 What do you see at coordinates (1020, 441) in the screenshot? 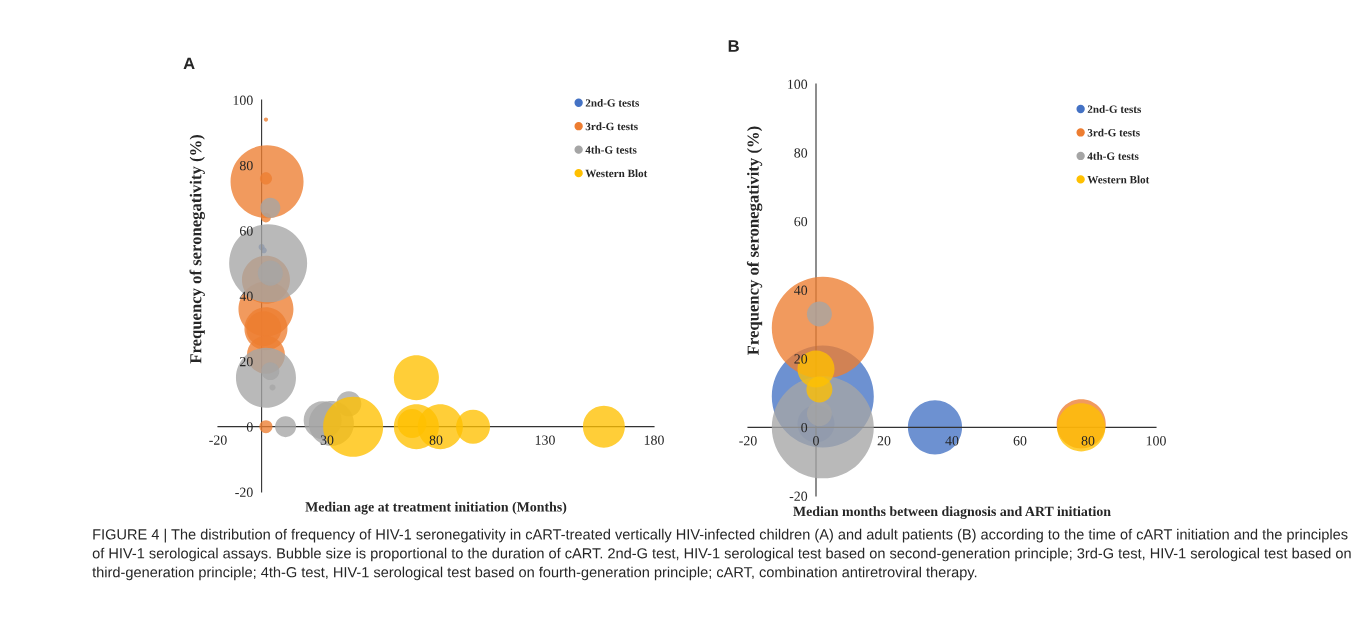
I see `x-tick-label: 60` at bounding box center [1020, 441].